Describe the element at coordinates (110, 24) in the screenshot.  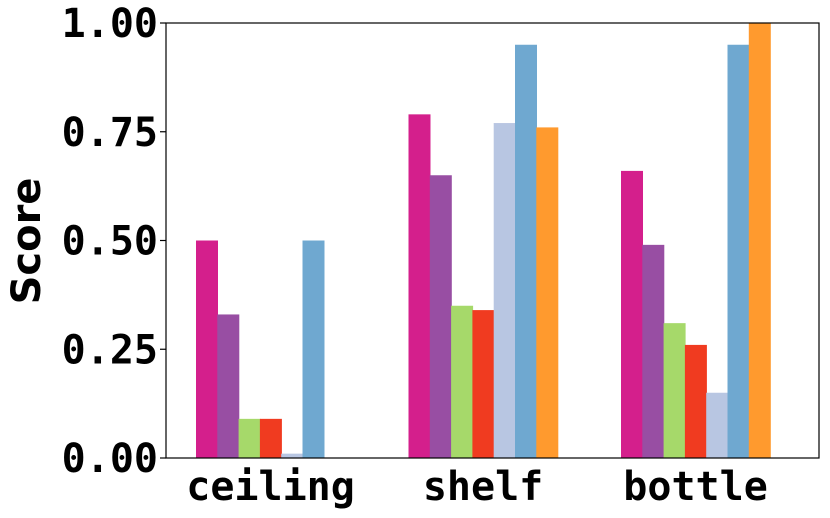
I see `y-tick-label: 1.00` at that location.